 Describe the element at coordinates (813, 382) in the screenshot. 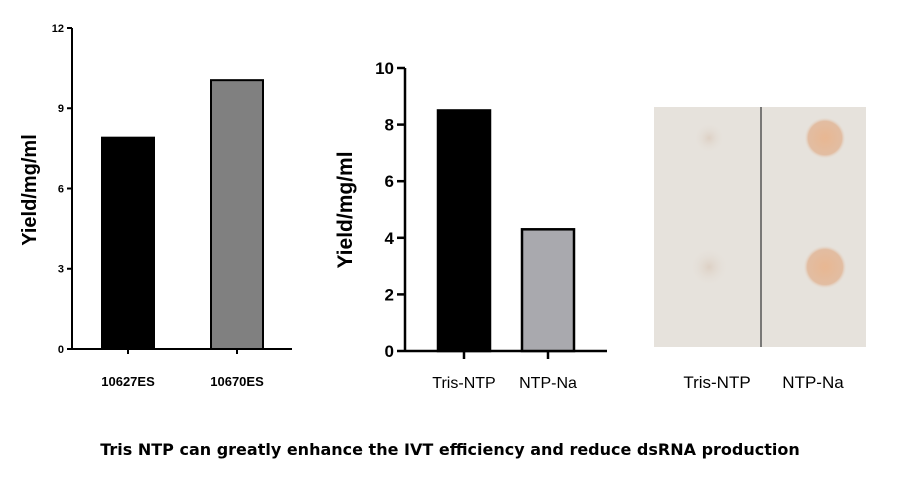

I see `blot-lane-label: NTP-Na` at that location.